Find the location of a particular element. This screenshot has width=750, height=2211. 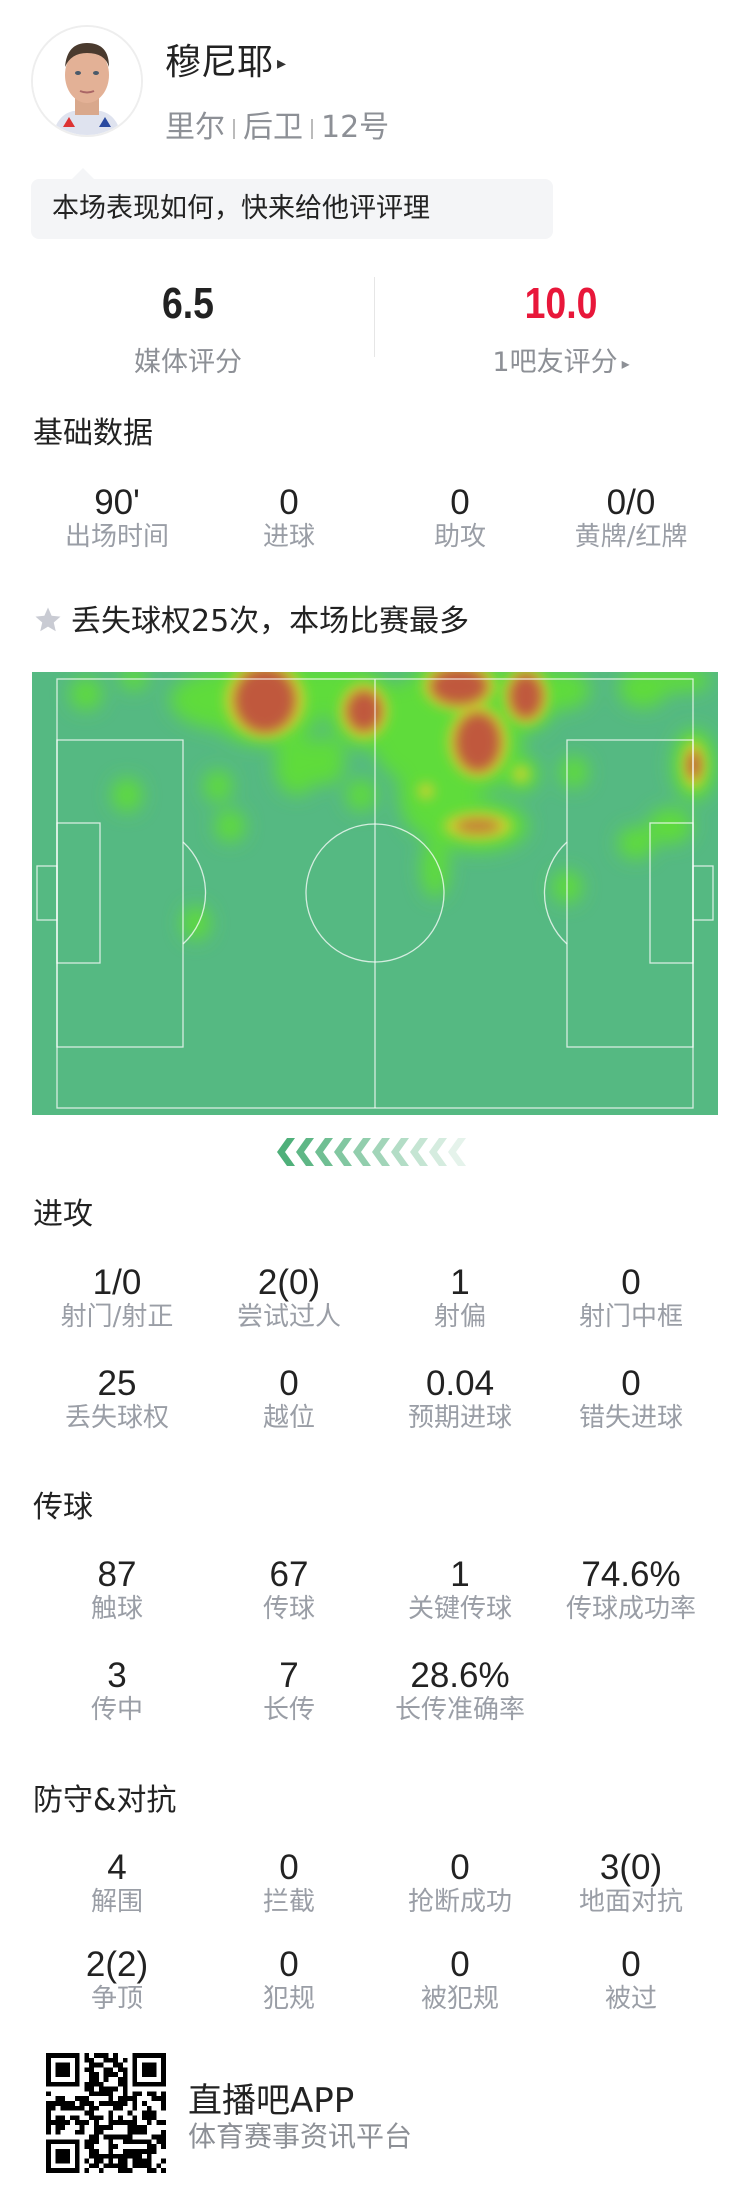

heat-layer-high is located at coordinates (467, 752).